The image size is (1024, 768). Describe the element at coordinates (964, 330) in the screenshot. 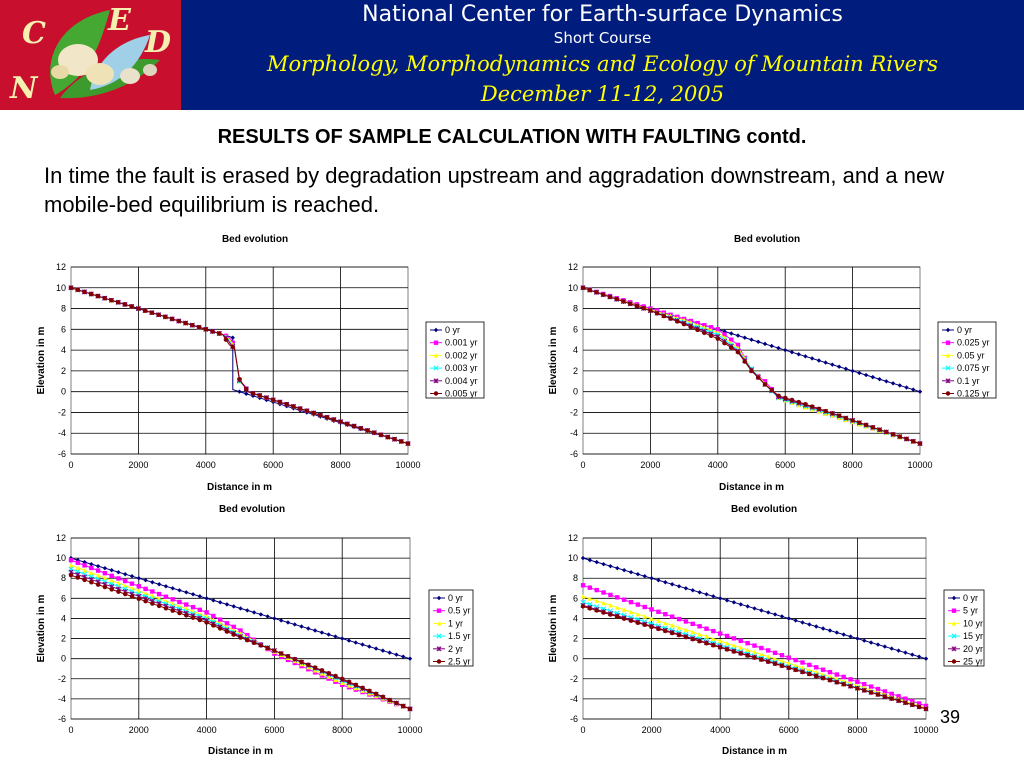

I see `legend-entry: 0 yr` at that location.